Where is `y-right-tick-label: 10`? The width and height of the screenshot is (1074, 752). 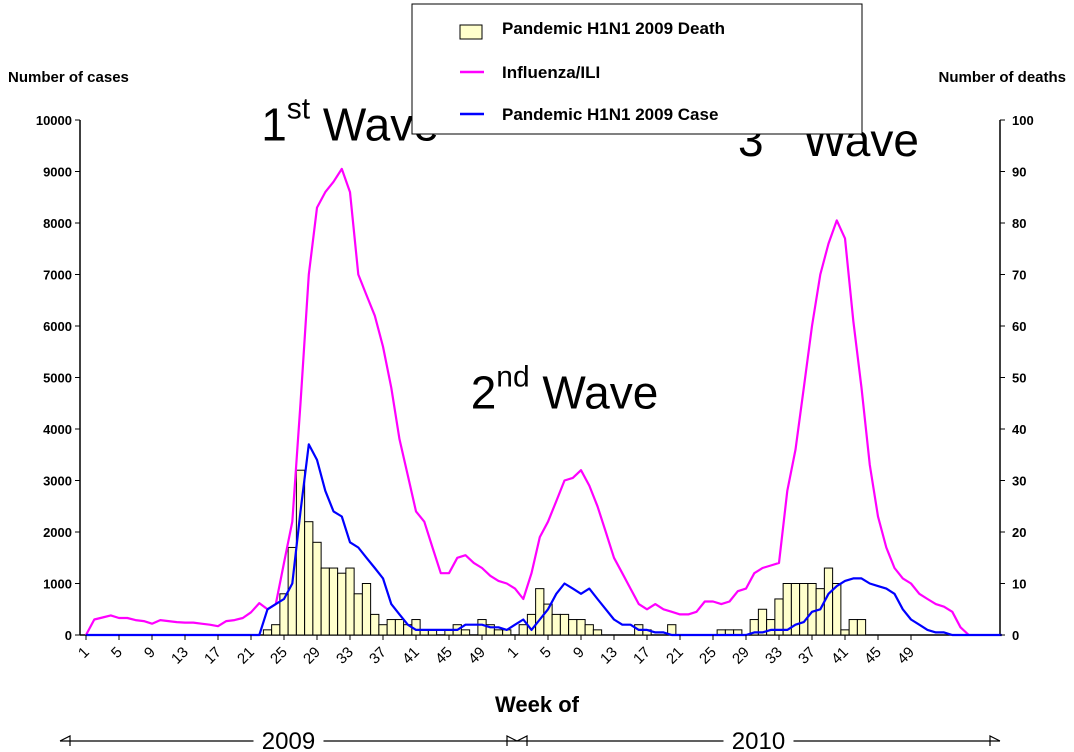
y-right-tick-label: 10 is located at coordinates (1019, 584).